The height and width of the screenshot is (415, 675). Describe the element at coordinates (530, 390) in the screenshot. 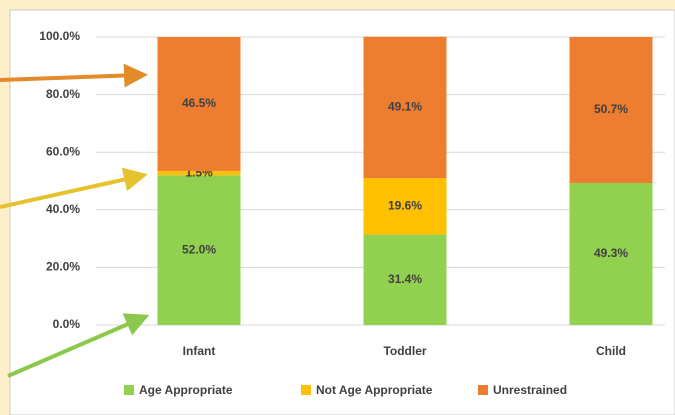

I see `legend-label: Unrestrained` at that location.